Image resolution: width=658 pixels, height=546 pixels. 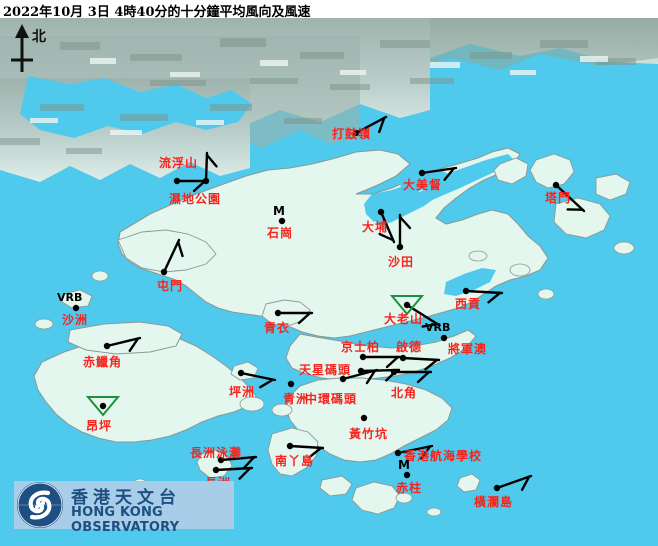 I want to click on station-label: 大美督, so click(x=423, y=185).